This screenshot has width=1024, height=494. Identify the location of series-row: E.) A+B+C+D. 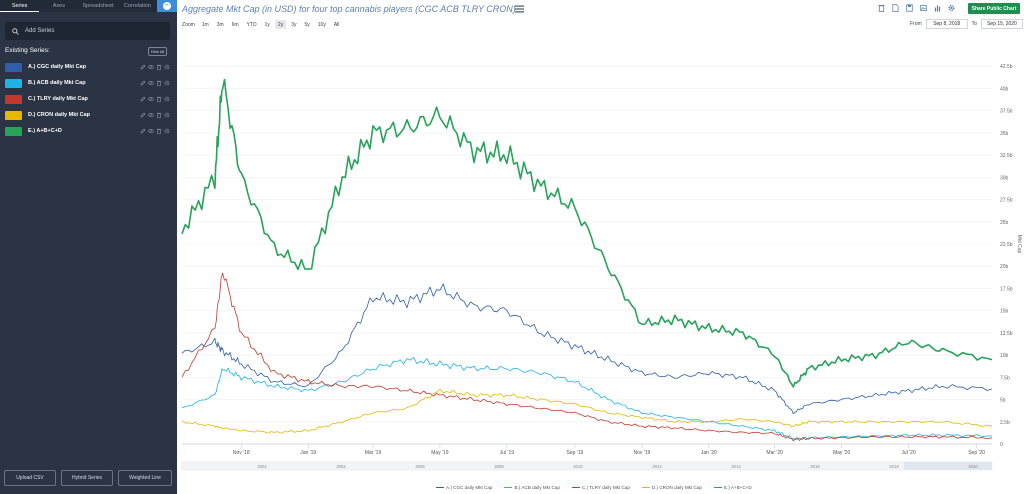
(87, 131).